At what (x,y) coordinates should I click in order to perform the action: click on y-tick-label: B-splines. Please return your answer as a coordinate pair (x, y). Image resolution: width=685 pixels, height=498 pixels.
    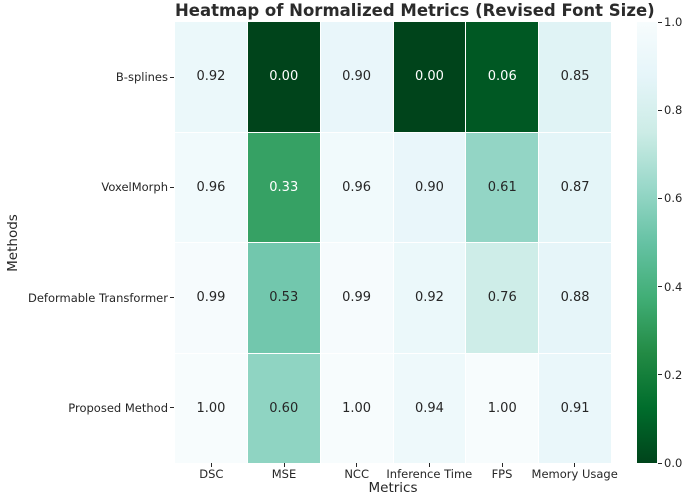
    Looking at the image, I should click on (141, 77).